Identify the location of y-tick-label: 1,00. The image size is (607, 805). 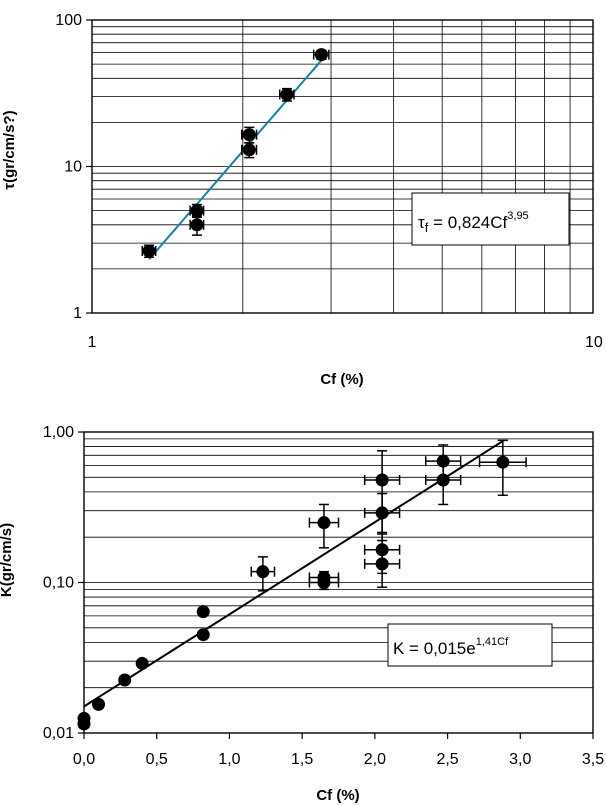
(58, 432).